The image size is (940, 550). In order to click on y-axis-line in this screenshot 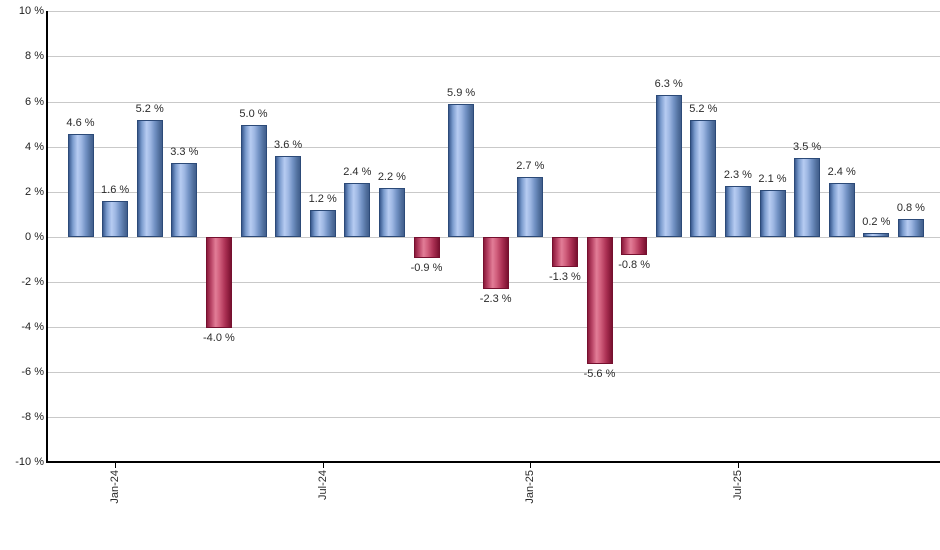, I will do `click(47, 237)`.